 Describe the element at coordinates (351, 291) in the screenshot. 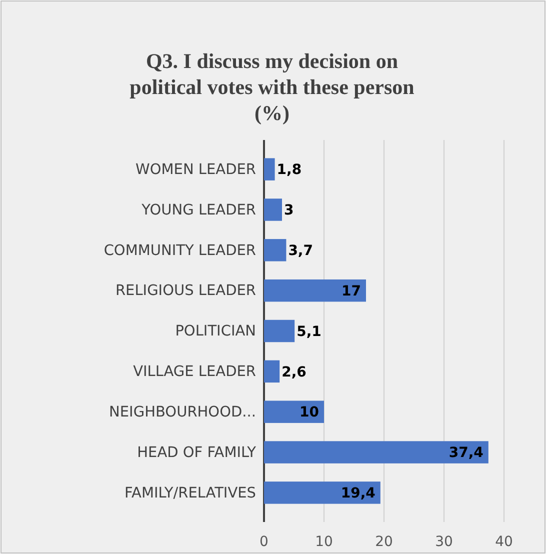

I see `data-label: 17` at that location.